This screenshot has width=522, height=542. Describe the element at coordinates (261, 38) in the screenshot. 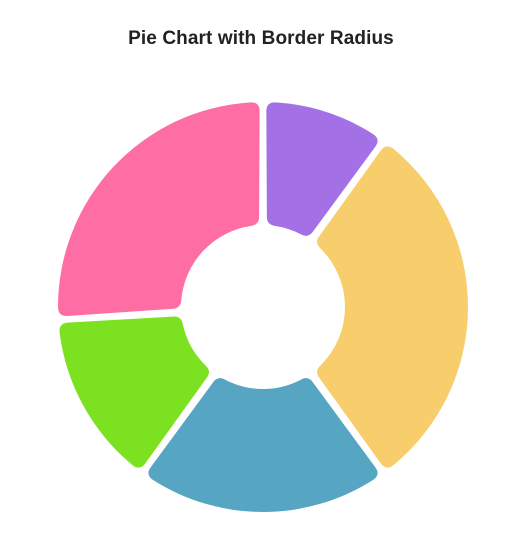

I see `chart-title: Pie Chart with Border Radius` at that location.